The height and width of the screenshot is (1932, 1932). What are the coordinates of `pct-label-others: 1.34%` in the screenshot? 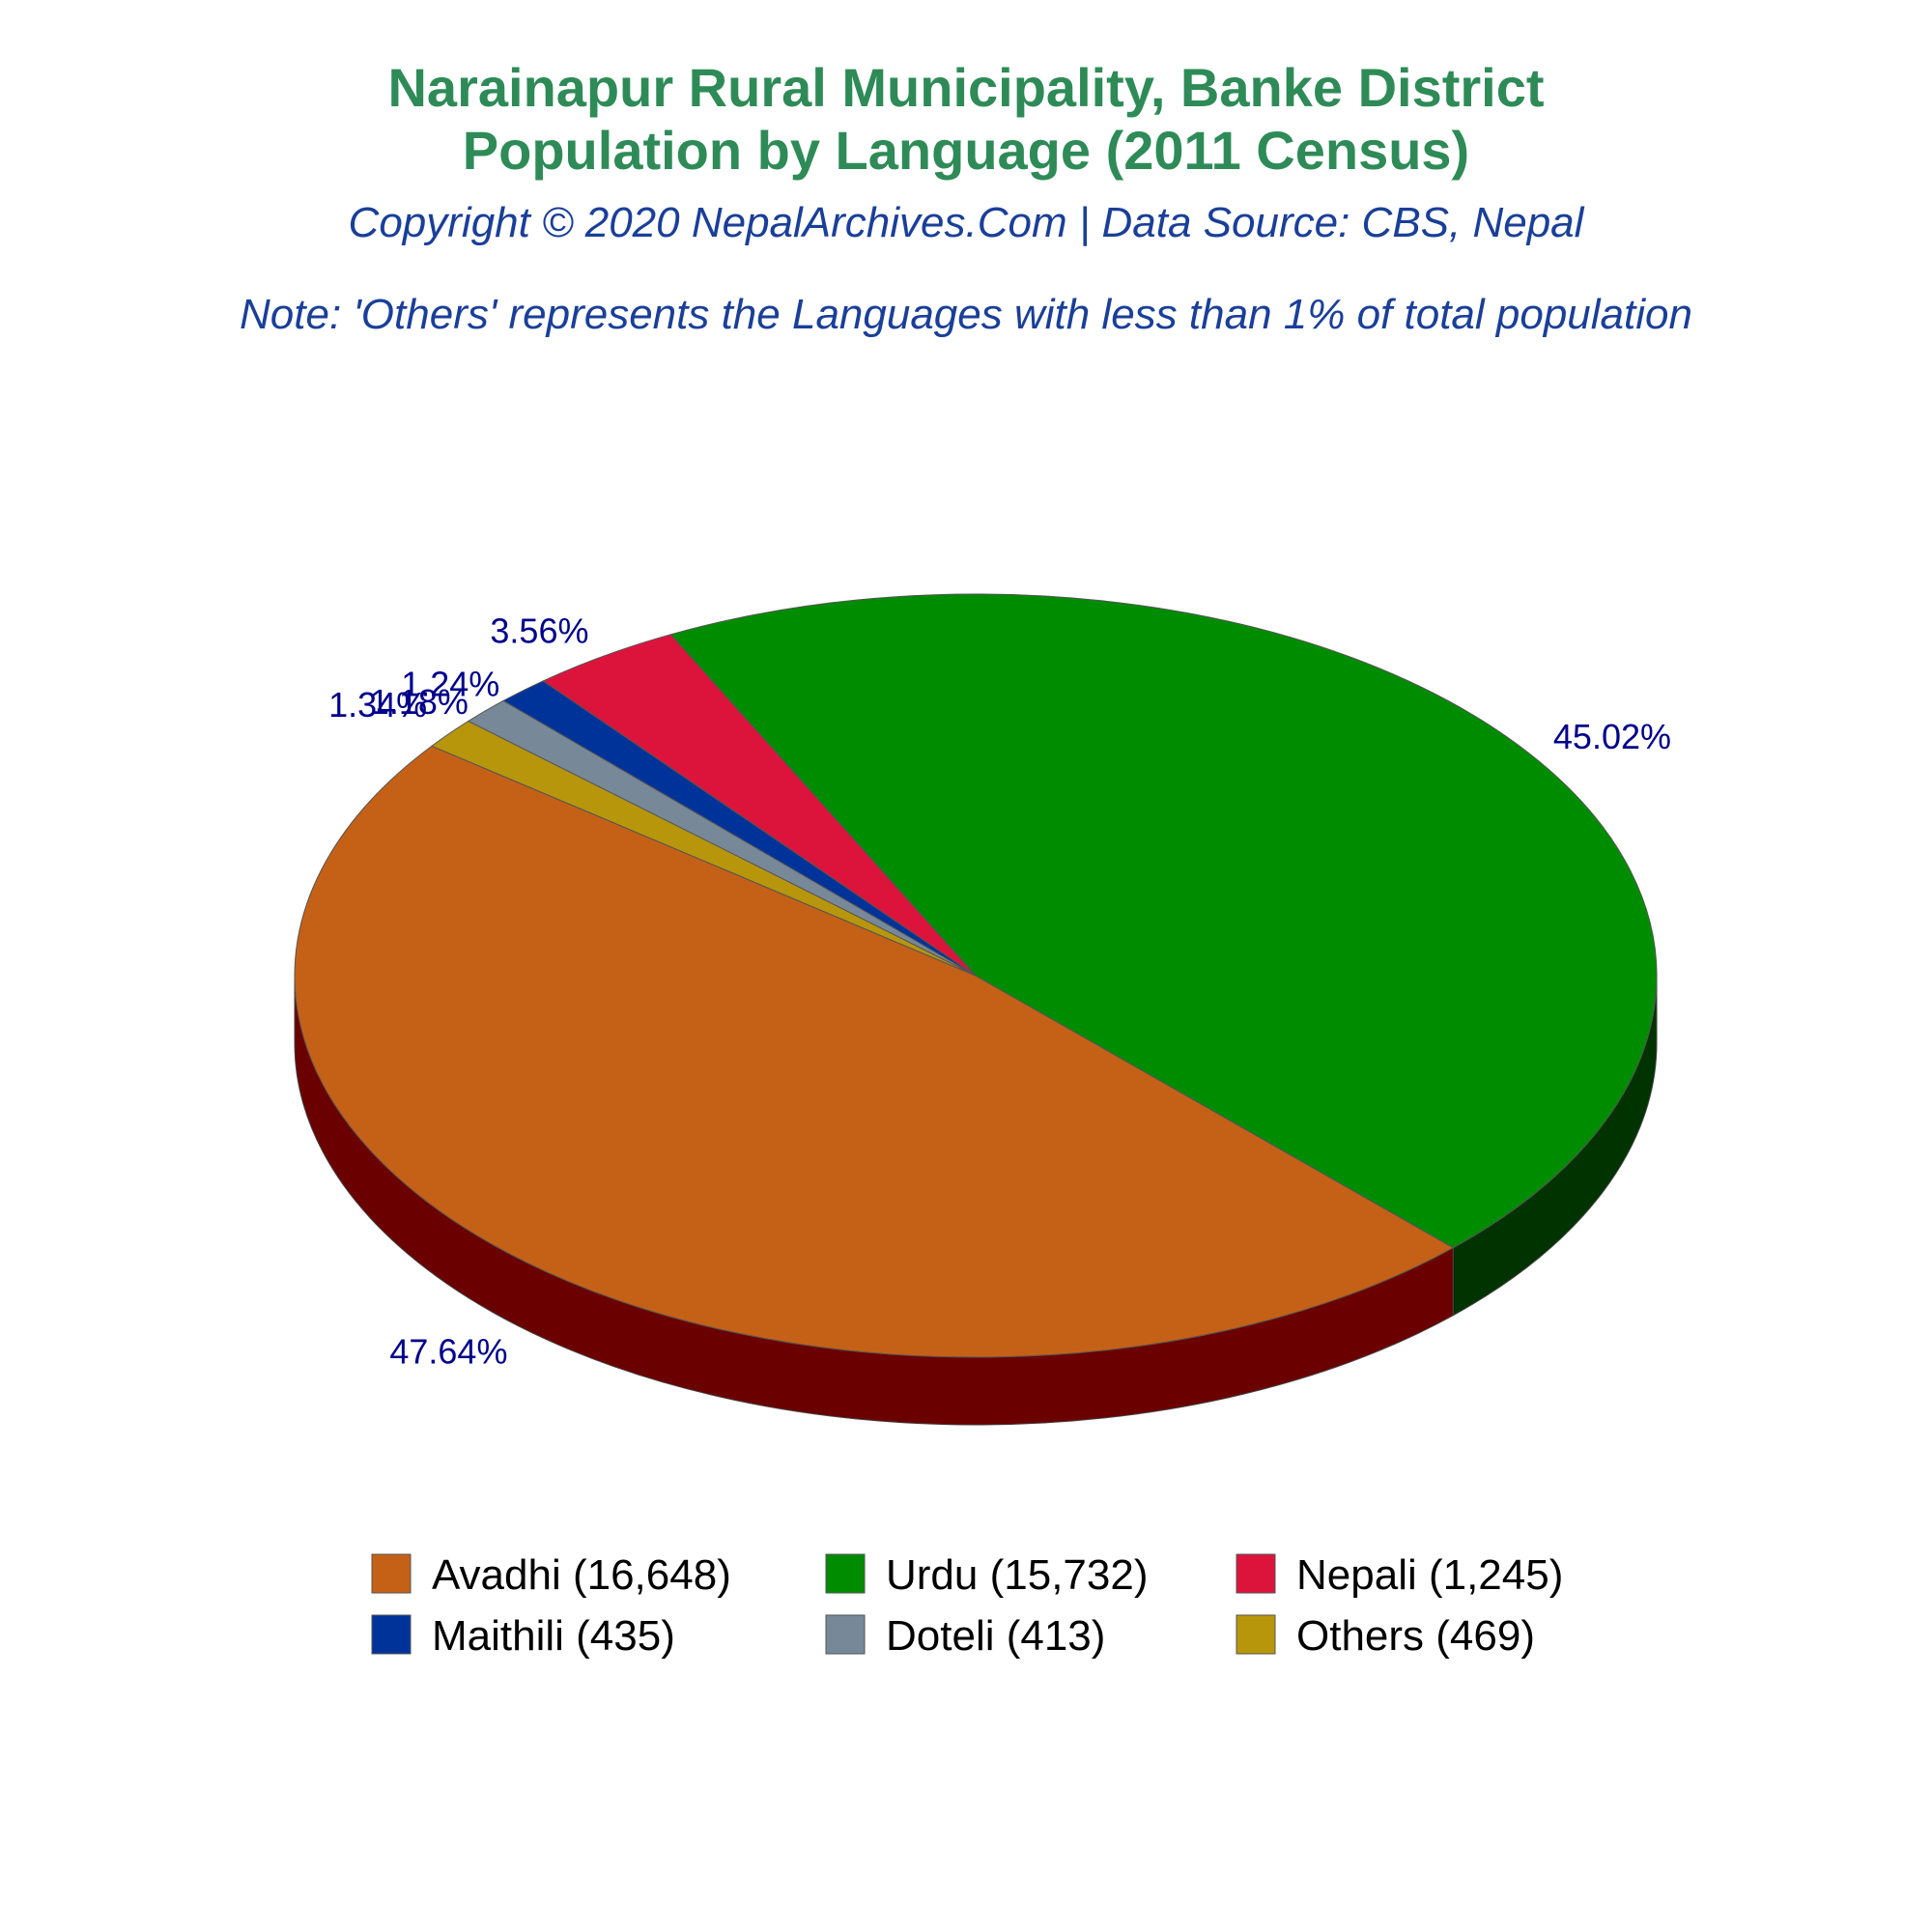 It's located at (377, 704).